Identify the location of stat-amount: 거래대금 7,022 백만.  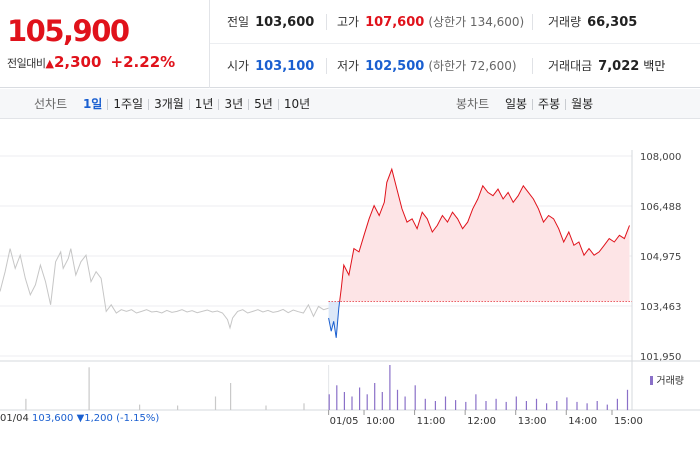
(606, 66).